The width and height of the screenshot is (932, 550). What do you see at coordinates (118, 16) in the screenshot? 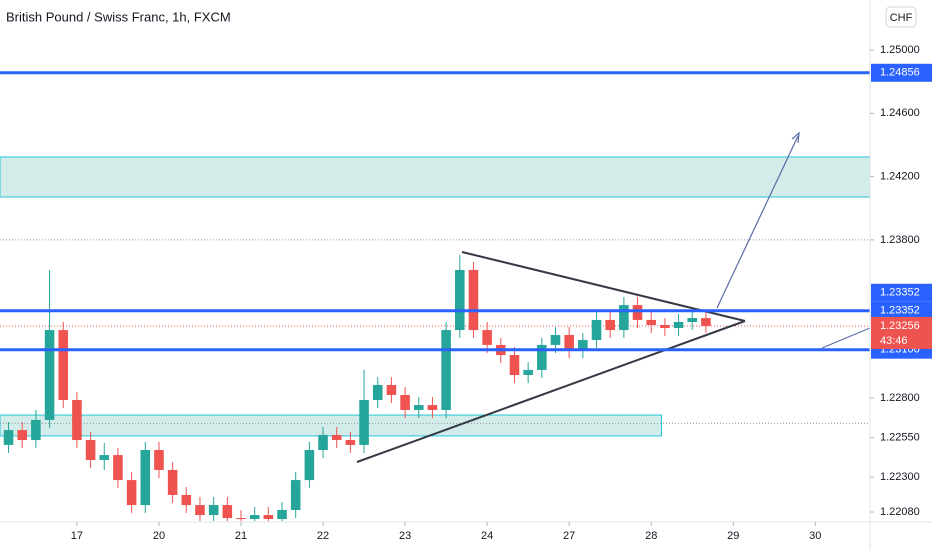
I see `chart-title: British Pound / Swiss Franc, 1h, FXCM` at bounding box center [118, 16].